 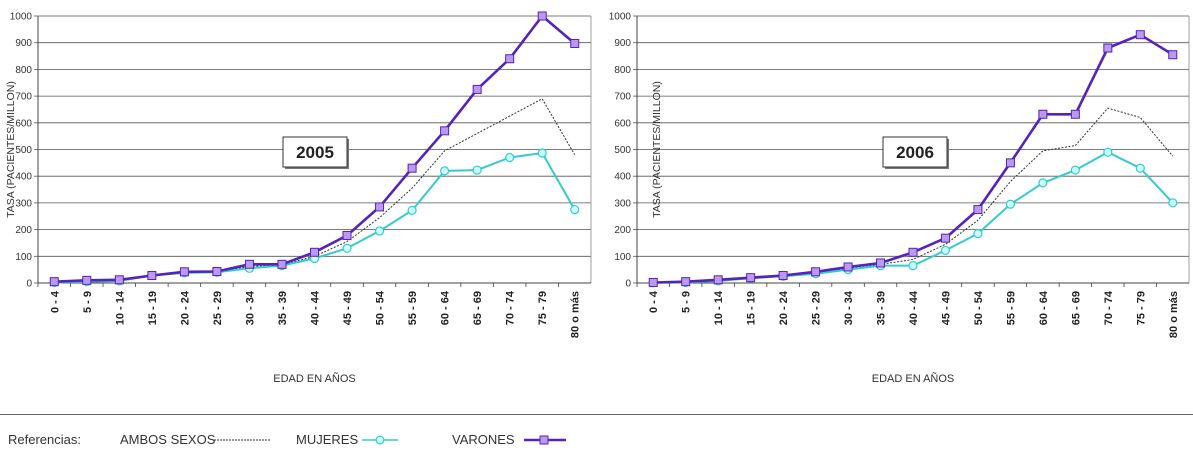 I want to click on legend-divider, so click(x=596, y=414).